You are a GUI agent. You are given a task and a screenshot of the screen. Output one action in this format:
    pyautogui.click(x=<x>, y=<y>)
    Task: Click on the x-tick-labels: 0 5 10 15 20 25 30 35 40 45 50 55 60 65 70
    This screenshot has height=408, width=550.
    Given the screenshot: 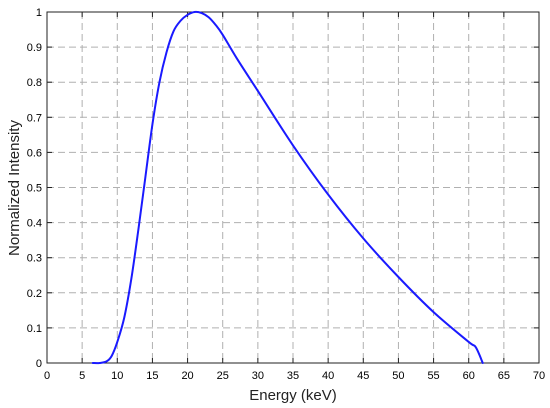 What is the action you would take?
    pyautogui.click(x=294, y=376)
    